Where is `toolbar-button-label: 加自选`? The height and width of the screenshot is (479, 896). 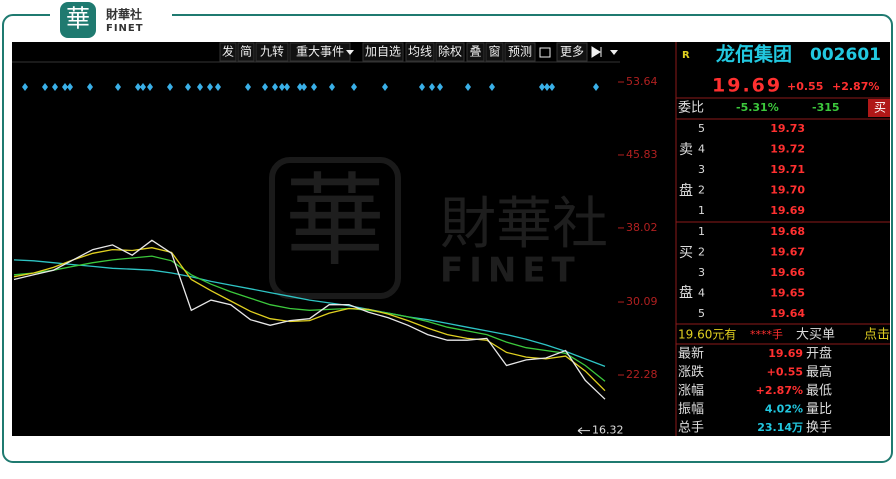
toolbar-button-label: 加自选 is located at coordinates (383, 52).